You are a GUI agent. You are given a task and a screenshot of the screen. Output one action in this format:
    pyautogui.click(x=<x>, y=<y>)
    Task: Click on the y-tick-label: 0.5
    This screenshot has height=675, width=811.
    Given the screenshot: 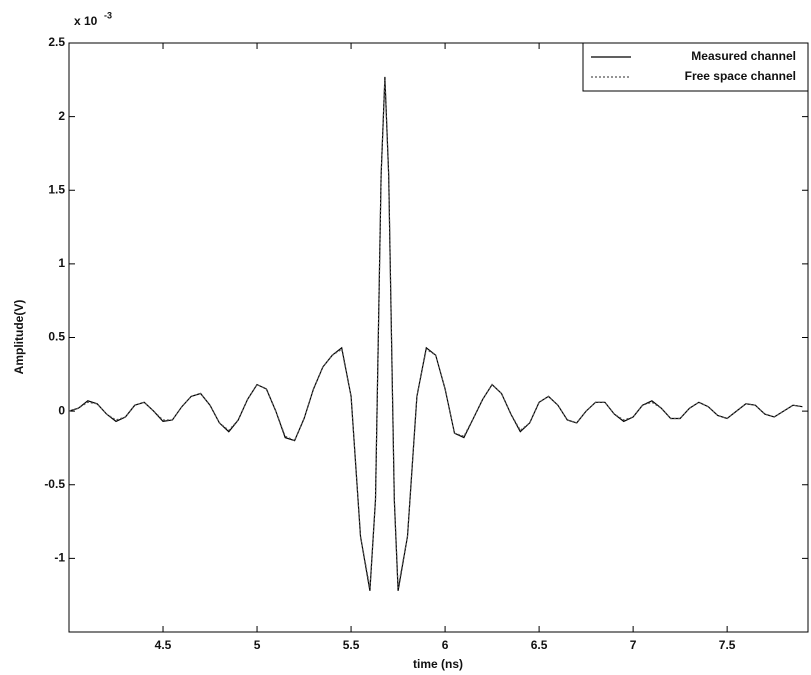 What is the action you would take?
    pyautogui.click(x=56, y=337)
    